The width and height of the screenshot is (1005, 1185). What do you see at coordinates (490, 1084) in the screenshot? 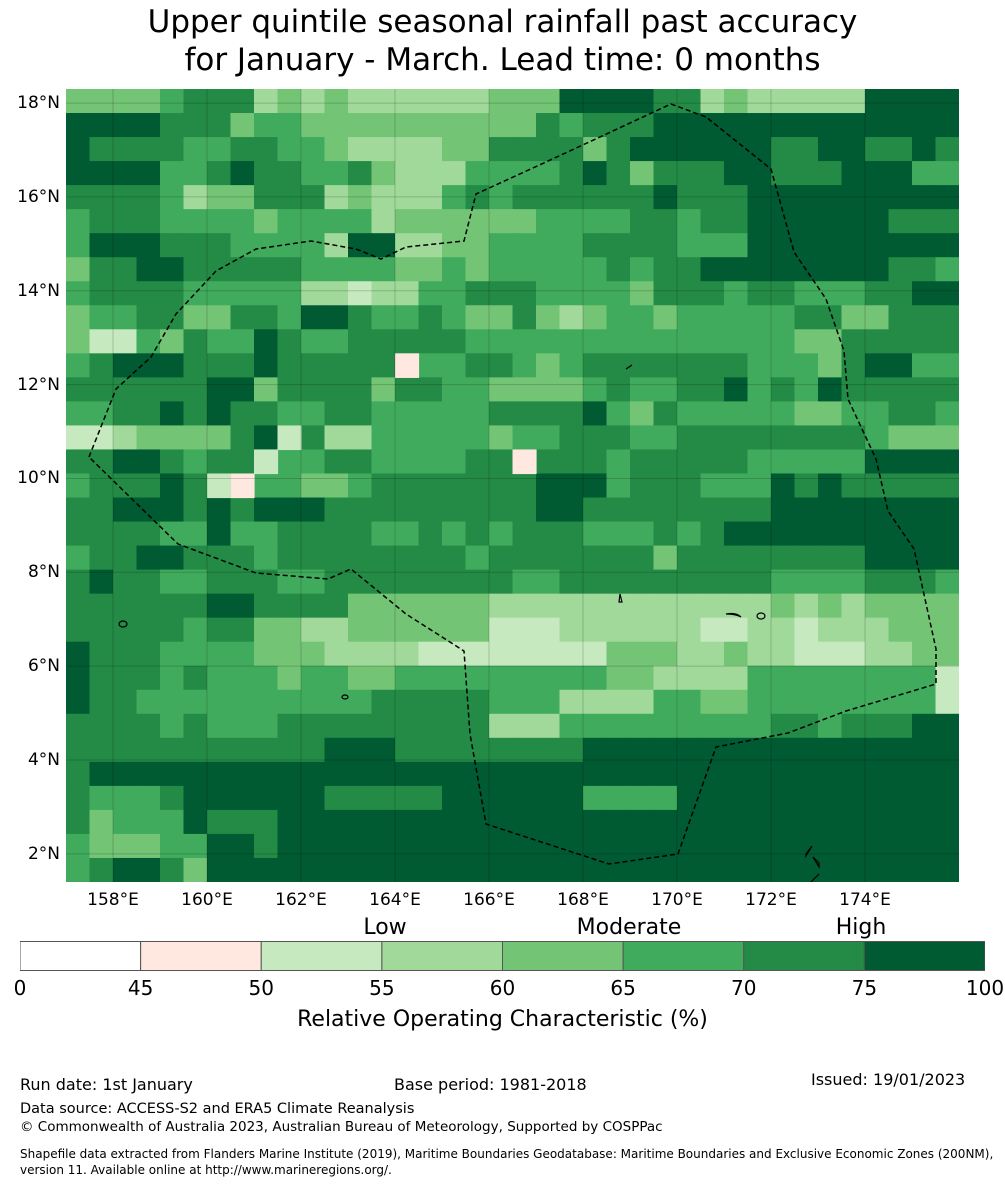
I see `base-period: Base period: 1981-2018` at bounding box center [490, 1084].